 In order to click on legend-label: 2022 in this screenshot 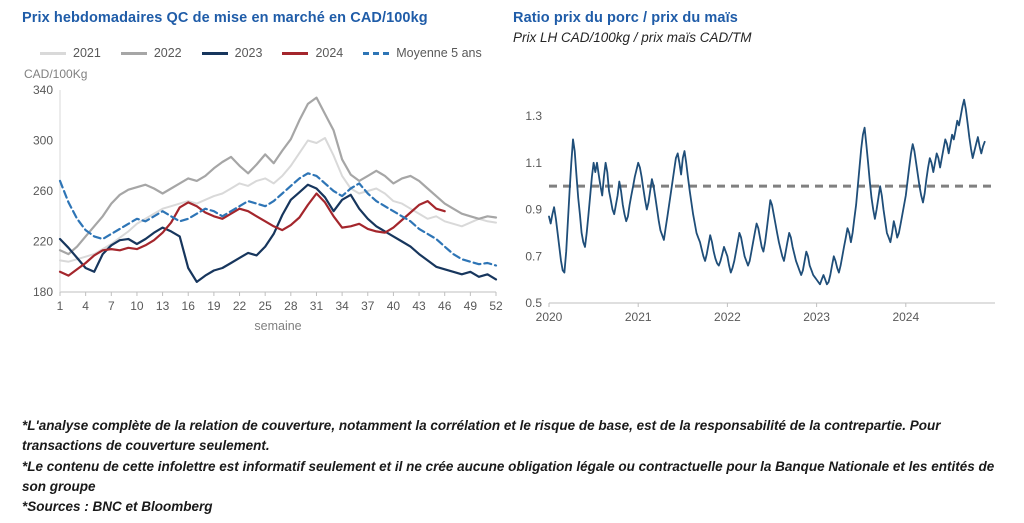, I will do `click(167, 53)`.